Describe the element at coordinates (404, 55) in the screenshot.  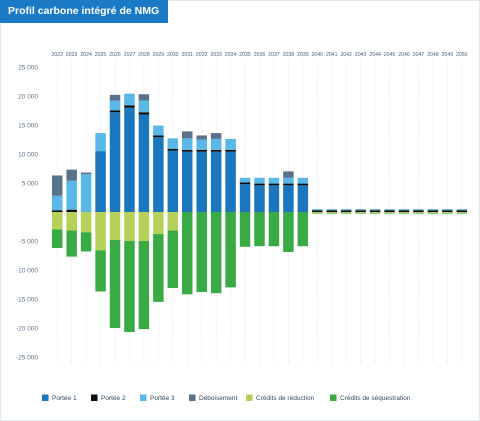
I see `x-tick-label: 2046` at that location.